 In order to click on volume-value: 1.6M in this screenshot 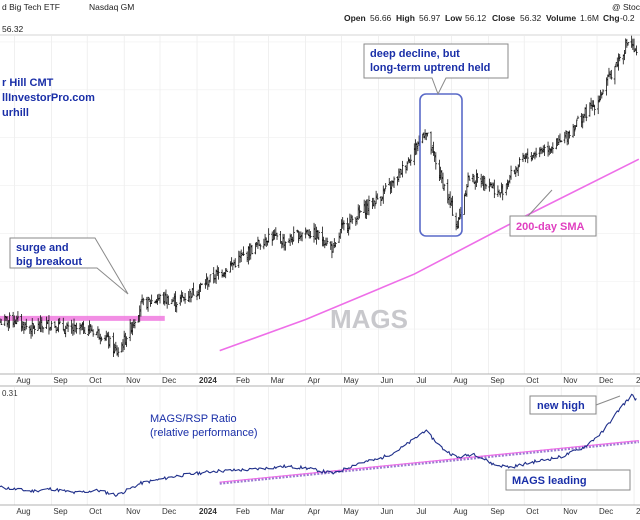, I will do `click(589, 18)`.